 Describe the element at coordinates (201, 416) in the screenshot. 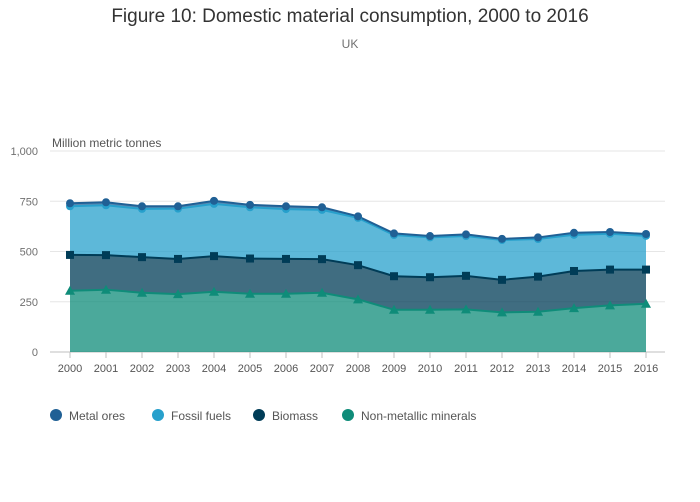

I see `legend-label: Fossil fuels` at that location.